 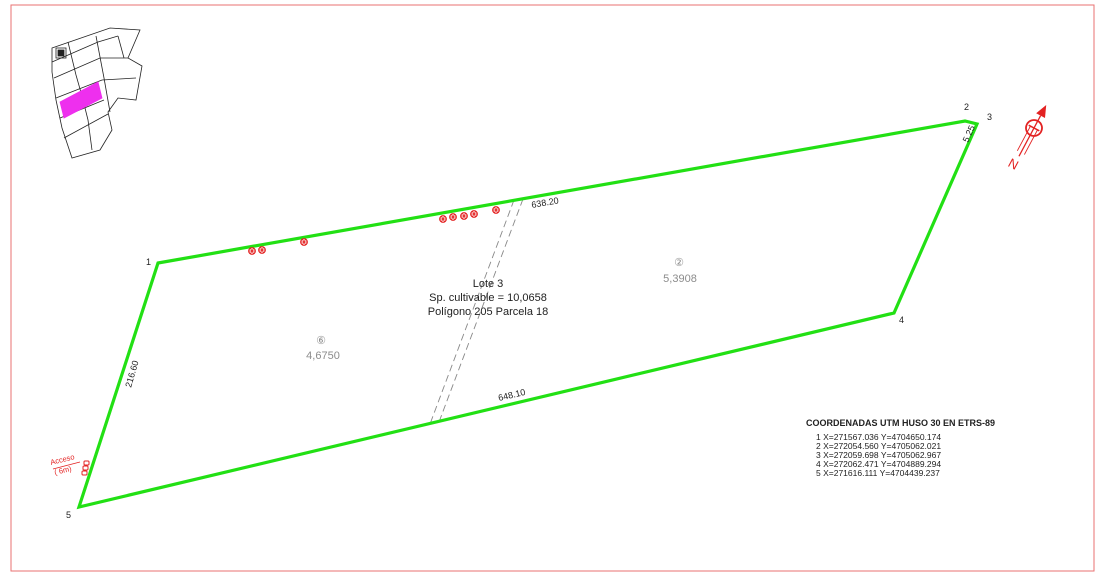 I want to click on sub-area-6-id: ⑥, so click(x=321, y=341).